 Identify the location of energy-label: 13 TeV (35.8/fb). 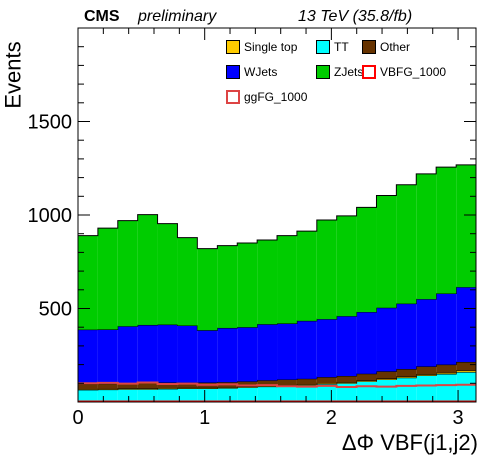
(355, 16).